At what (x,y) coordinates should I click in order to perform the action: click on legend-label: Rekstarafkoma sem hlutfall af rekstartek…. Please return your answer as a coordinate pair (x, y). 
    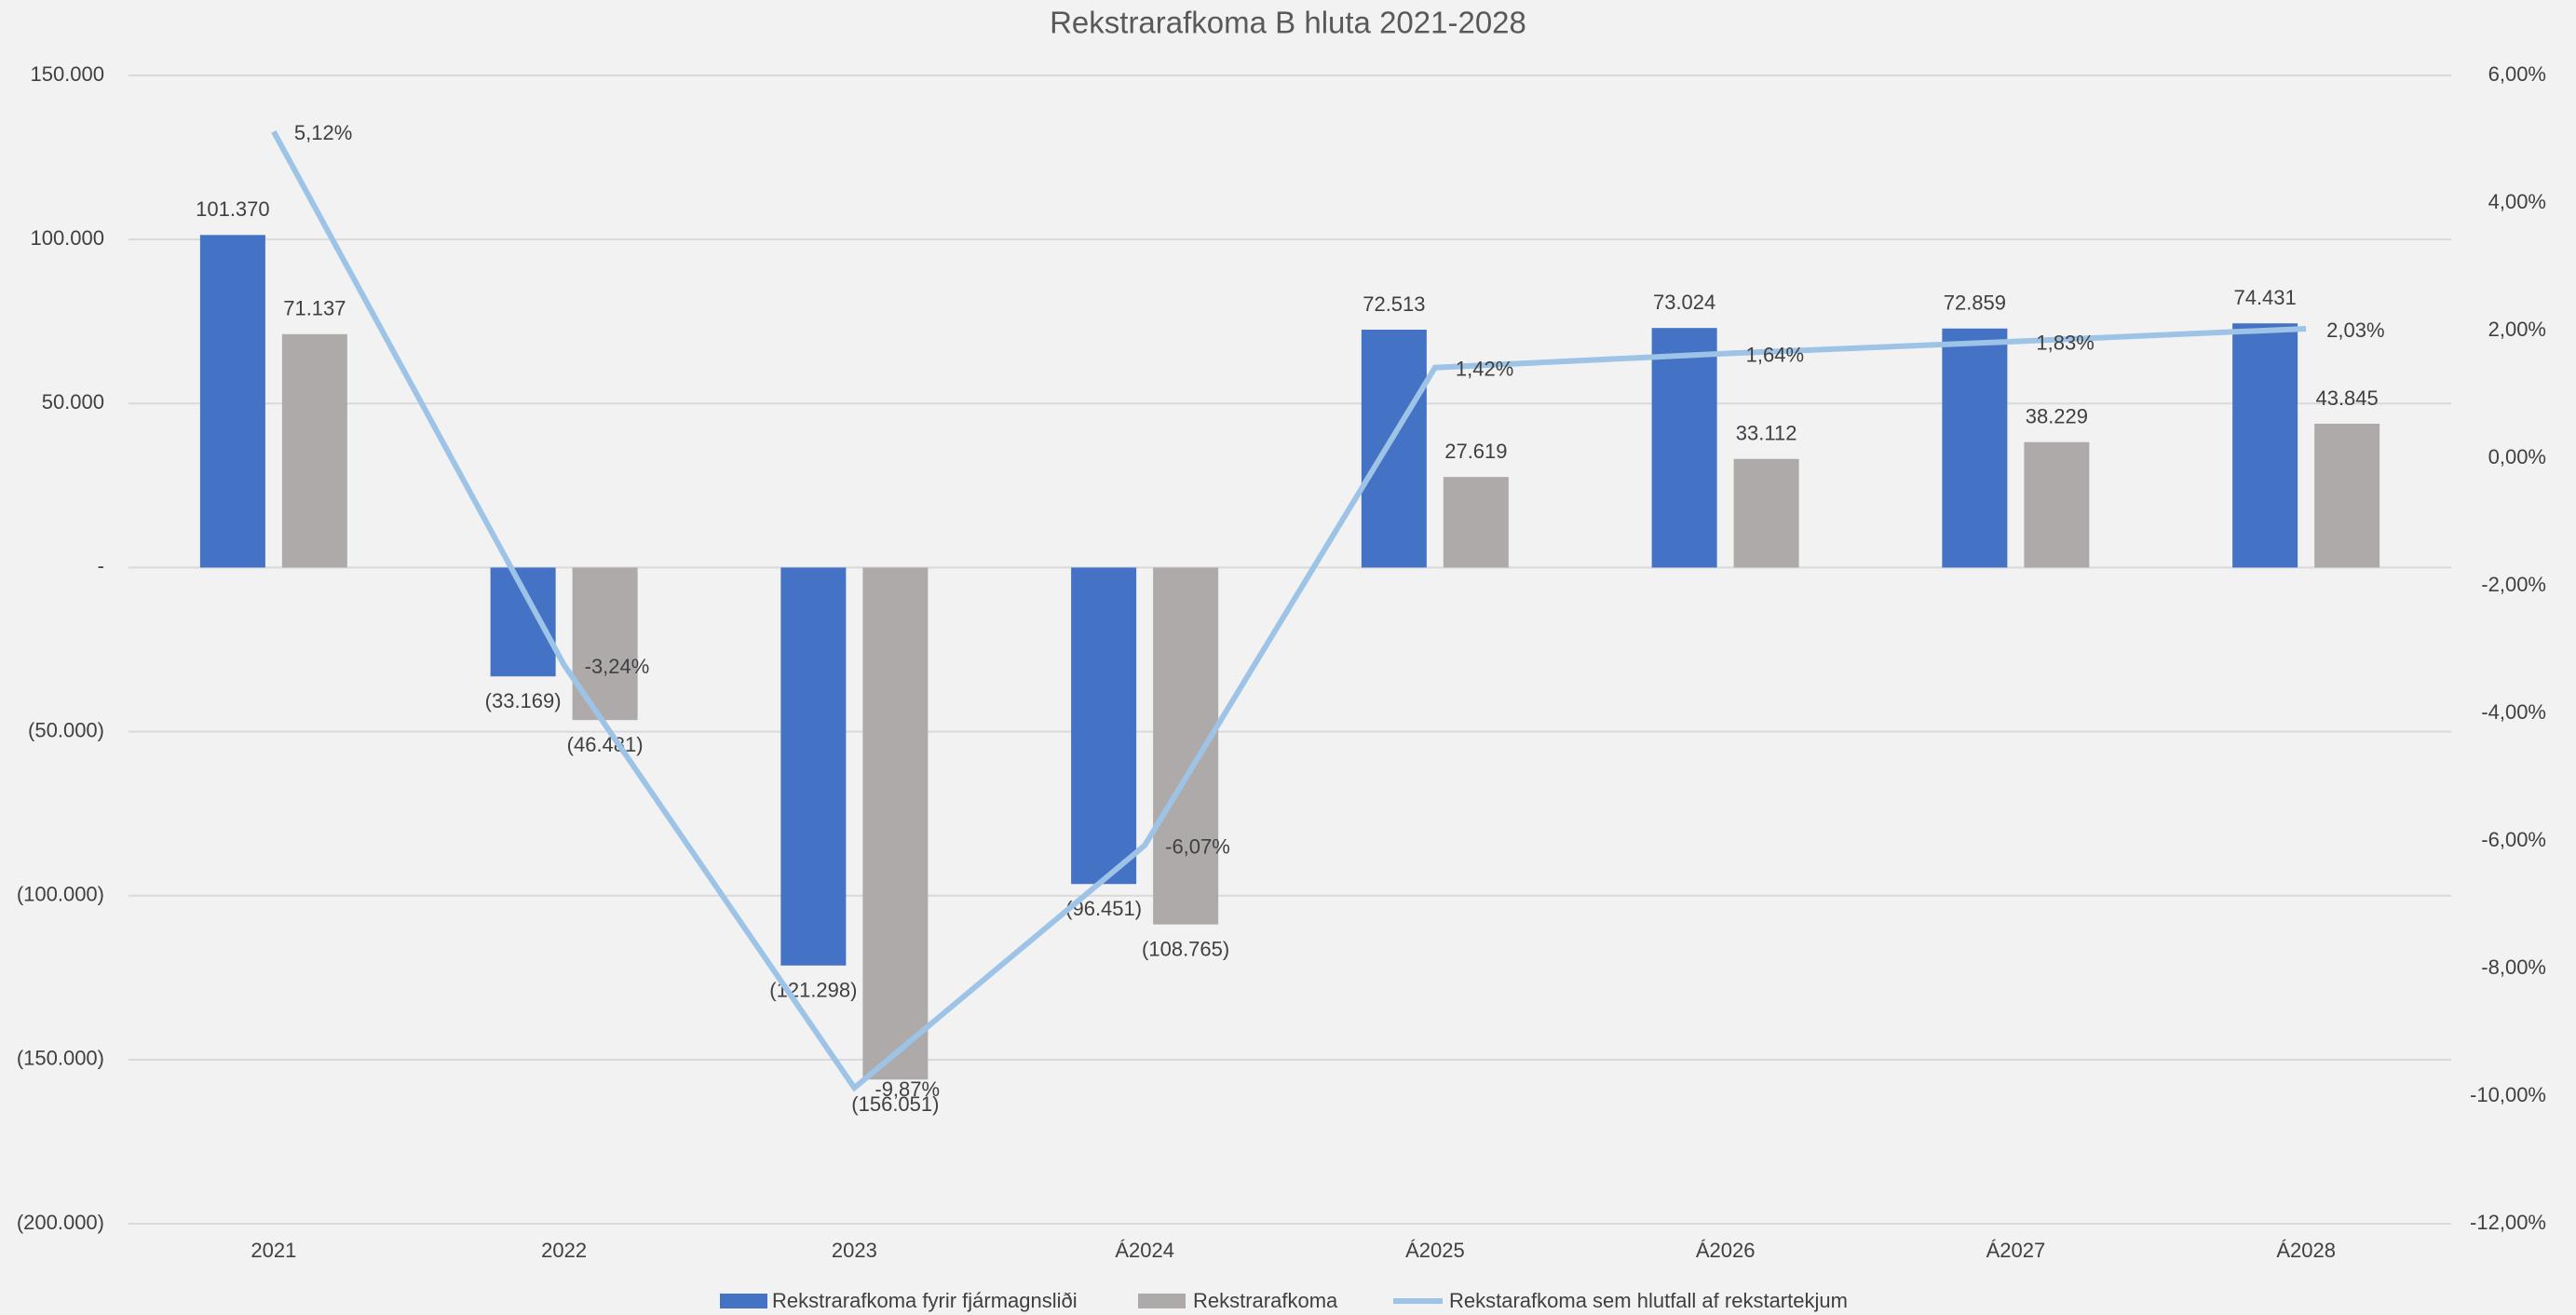
    Looking at the image, I should click on (1648, 1300).